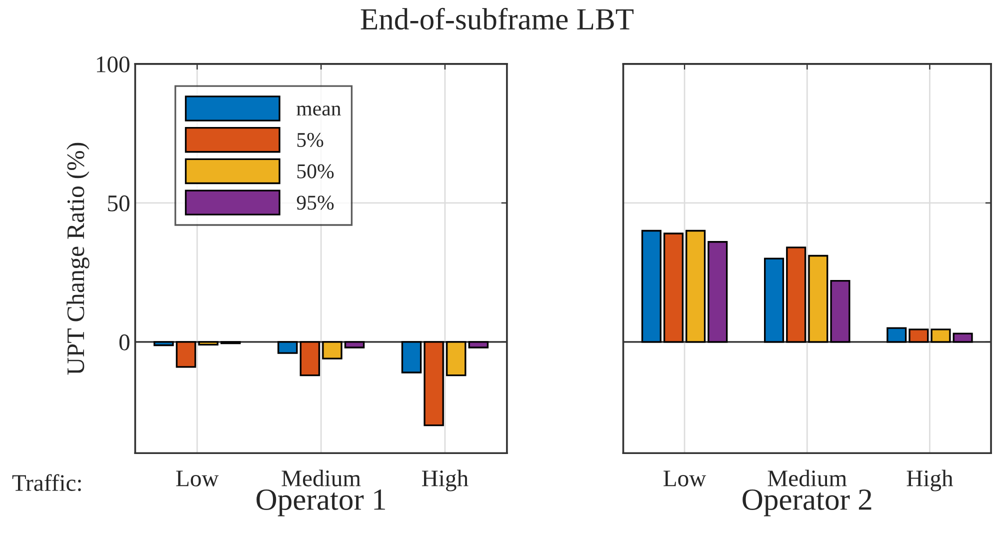  What do you see at coordinates (310, 140) in the screenshot?
I see `legend-label: 5%` at bounding box center [310, 140].